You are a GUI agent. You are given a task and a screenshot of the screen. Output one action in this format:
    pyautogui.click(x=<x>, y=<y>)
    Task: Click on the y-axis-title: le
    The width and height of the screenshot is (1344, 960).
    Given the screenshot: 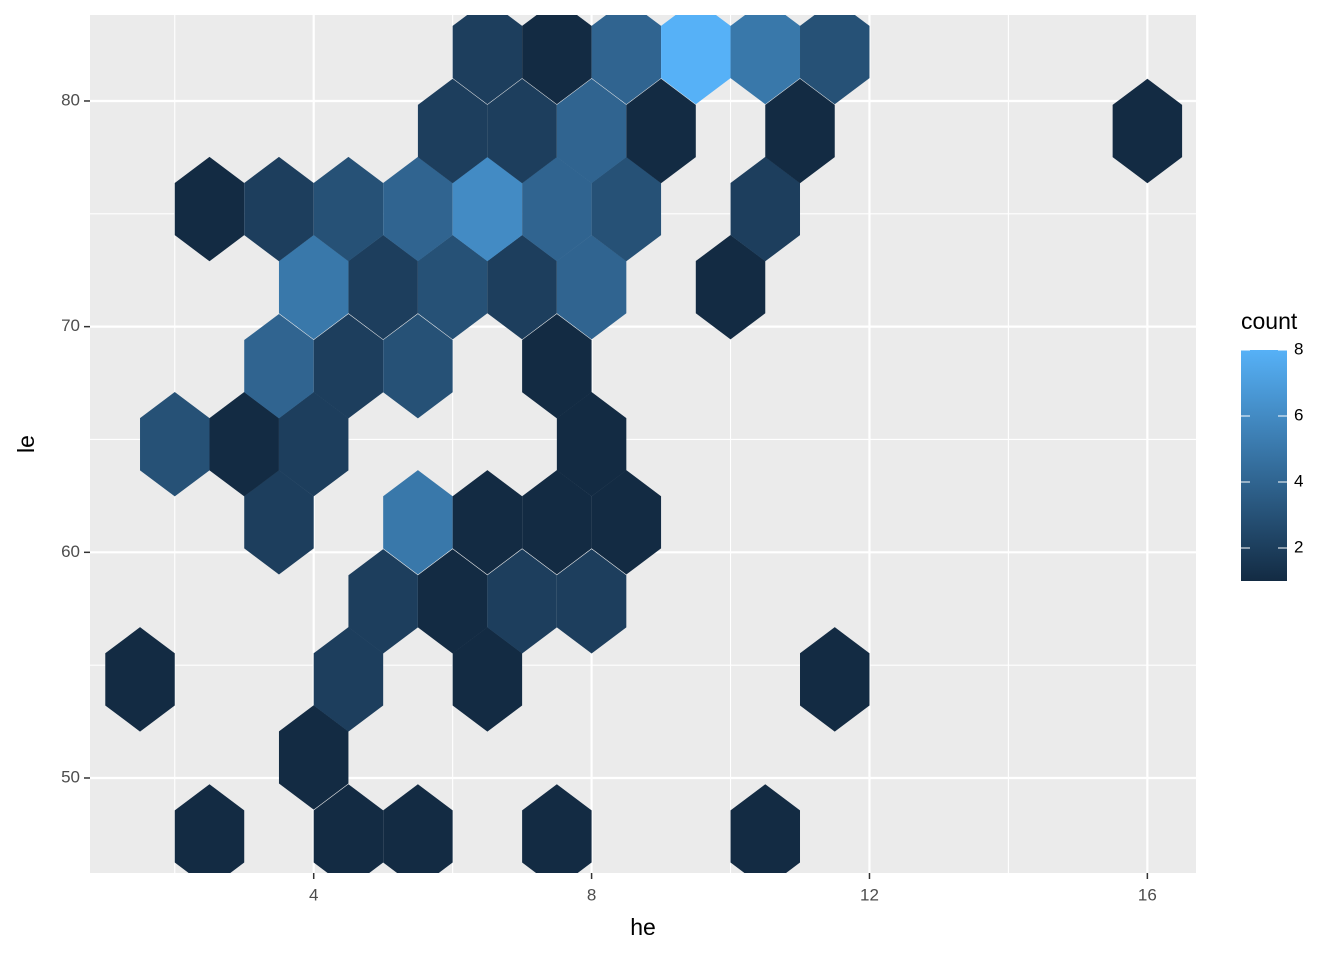 What is the action you would take?
    pyautogui.click(x=26, y=444)
    